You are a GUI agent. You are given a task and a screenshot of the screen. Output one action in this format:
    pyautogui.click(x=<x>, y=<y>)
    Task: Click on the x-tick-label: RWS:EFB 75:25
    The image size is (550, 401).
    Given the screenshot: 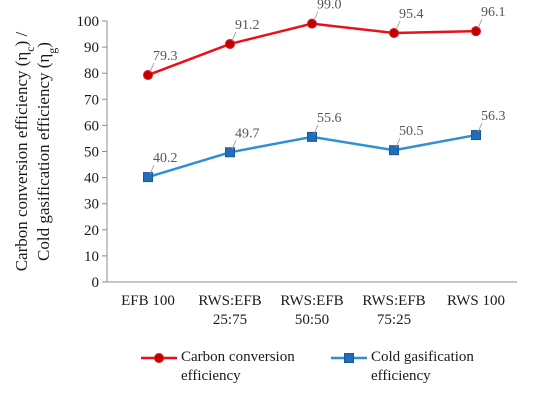 What is the action you would take?
    pyautogui.click(x=393, y=310)
    